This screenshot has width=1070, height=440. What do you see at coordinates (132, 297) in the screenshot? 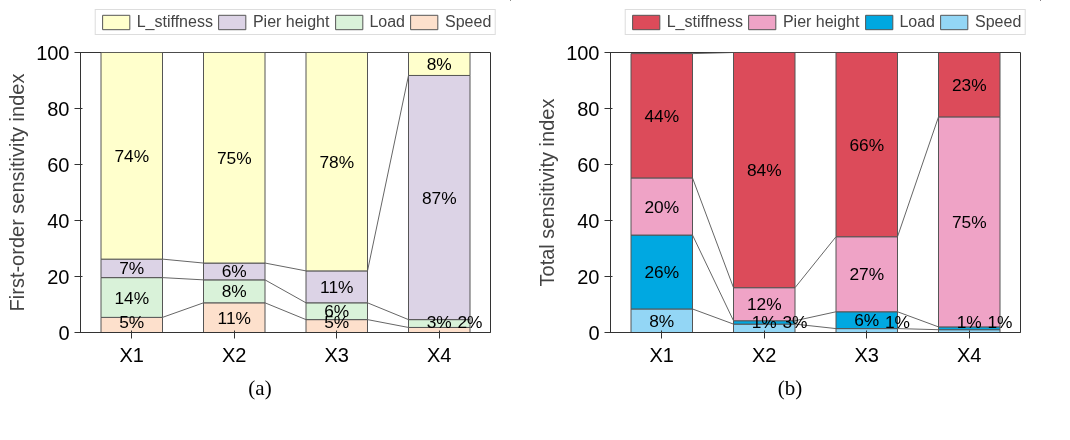
I see `data-label: 14%` at bounding box center [132, 297].